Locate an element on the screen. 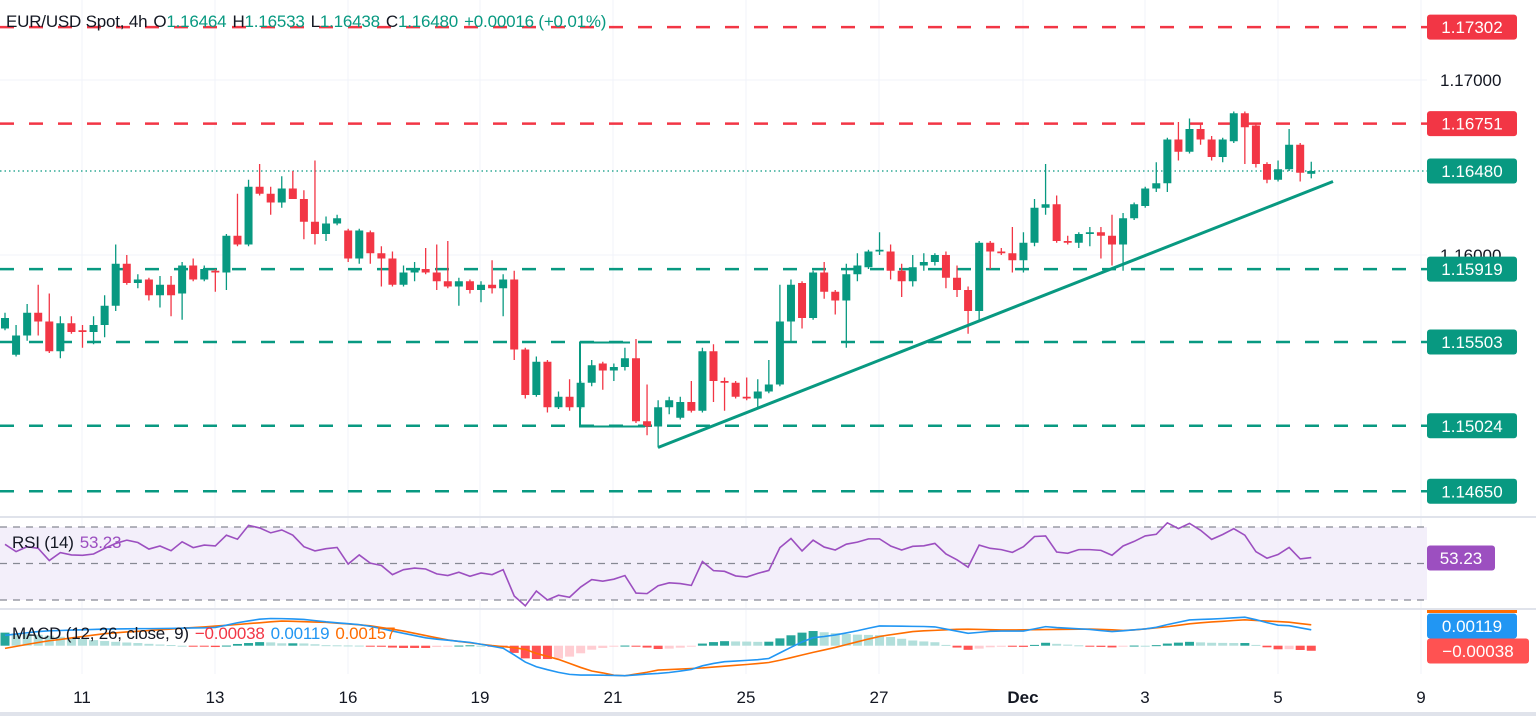  symbol-title: EUR/USD Spot, 4h is located at coordinates (77, 21).